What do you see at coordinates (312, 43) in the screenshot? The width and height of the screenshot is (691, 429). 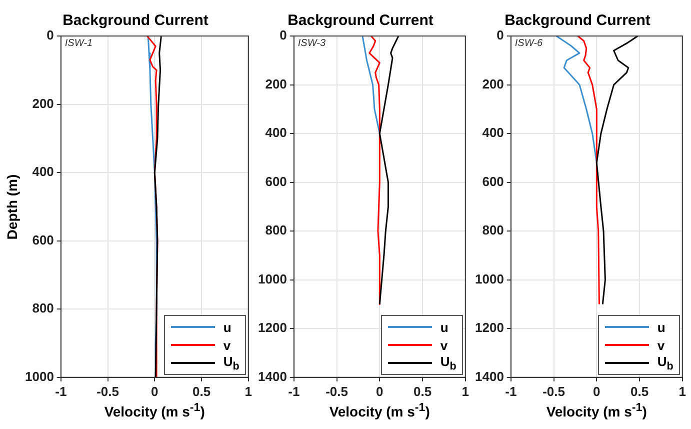 I see `annotation: ISW-3` at bounding box center [312, 43].